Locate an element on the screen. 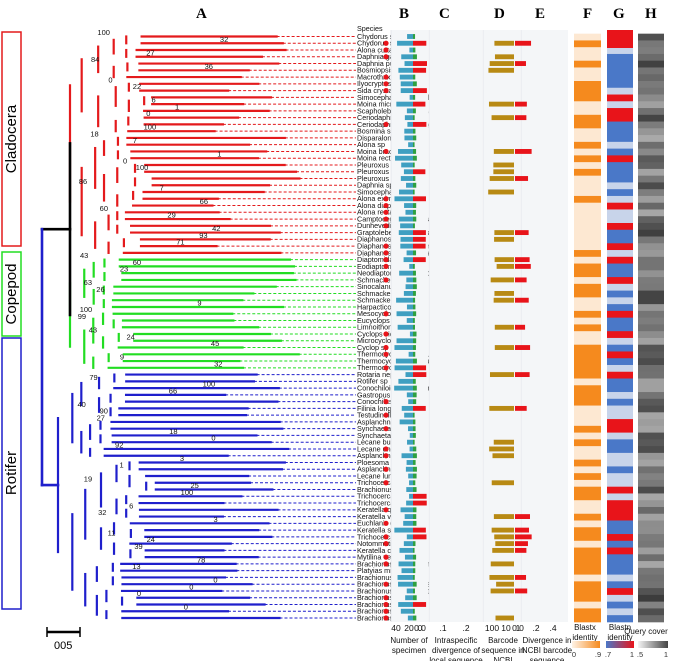  species-label: Conochilus unicornis is located at coordinates (390, 401).